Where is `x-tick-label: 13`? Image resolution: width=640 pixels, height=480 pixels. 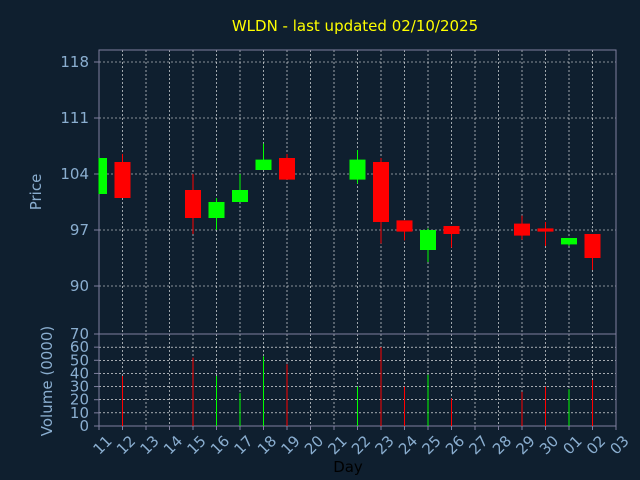
x-tick-label: 13 is located at coordinates (150, 445).